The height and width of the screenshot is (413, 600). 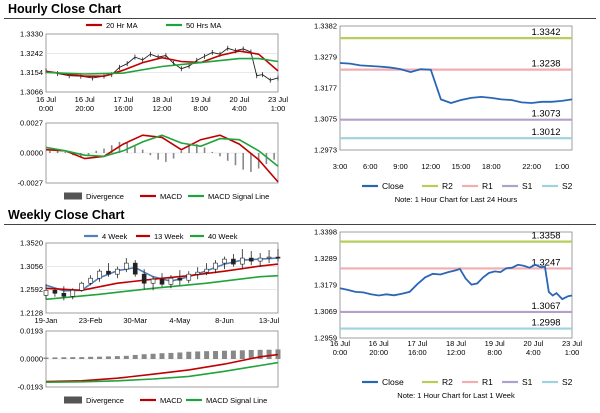 What do you see at coordinates (430, 166) in the screenshot?
I see `hourly-pivot-xtick-label: 12:00` at bounding box center [430, 166].